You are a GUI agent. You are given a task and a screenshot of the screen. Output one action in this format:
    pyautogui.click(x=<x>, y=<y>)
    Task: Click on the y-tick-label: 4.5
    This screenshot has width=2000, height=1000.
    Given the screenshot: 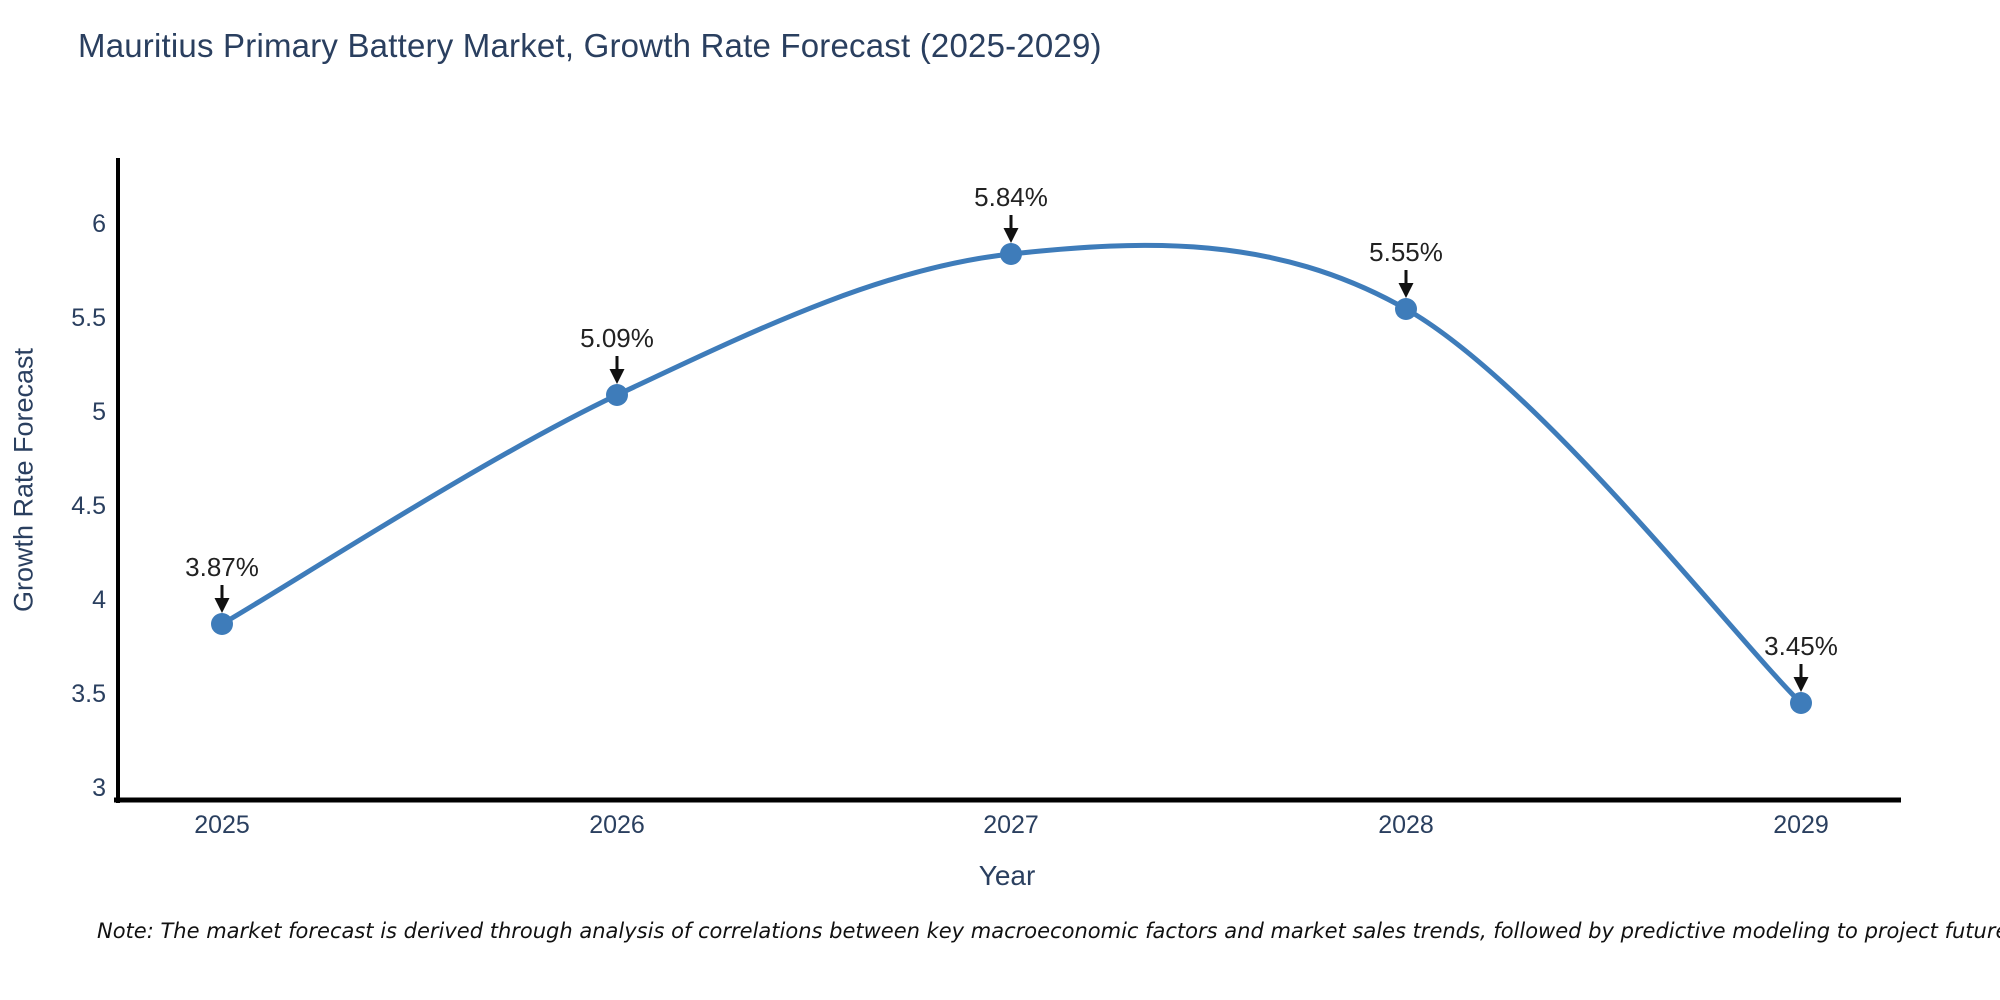 What is the action you would take?
    pyautogui.click(x=88, y=506)
    